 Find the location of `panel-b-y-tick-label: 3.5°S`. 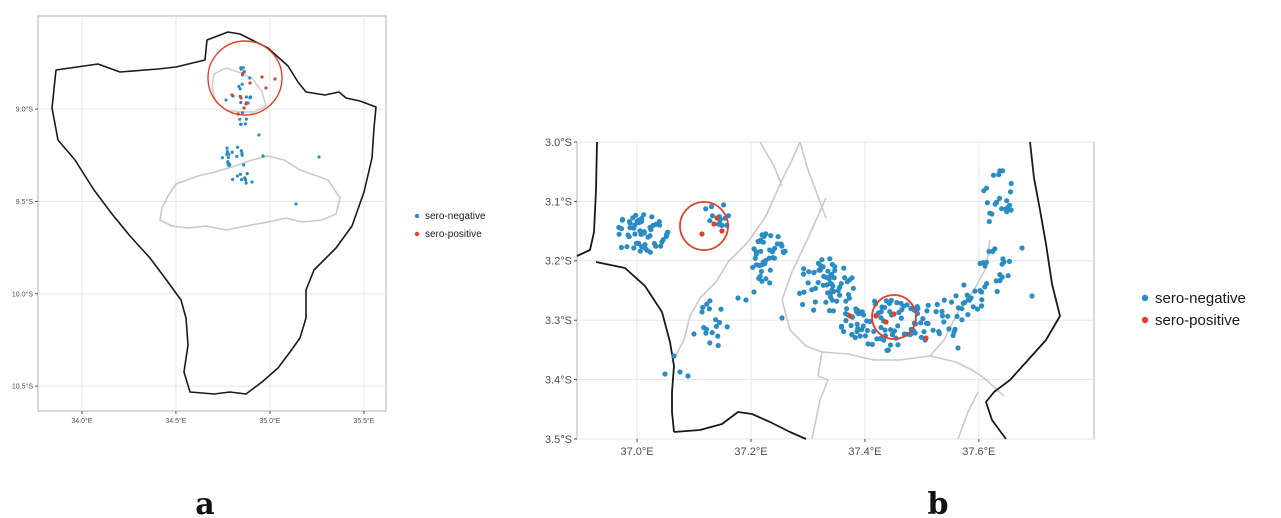

panel-b-y-tick-label: 3.5°S is located at coordinates (558, 440).